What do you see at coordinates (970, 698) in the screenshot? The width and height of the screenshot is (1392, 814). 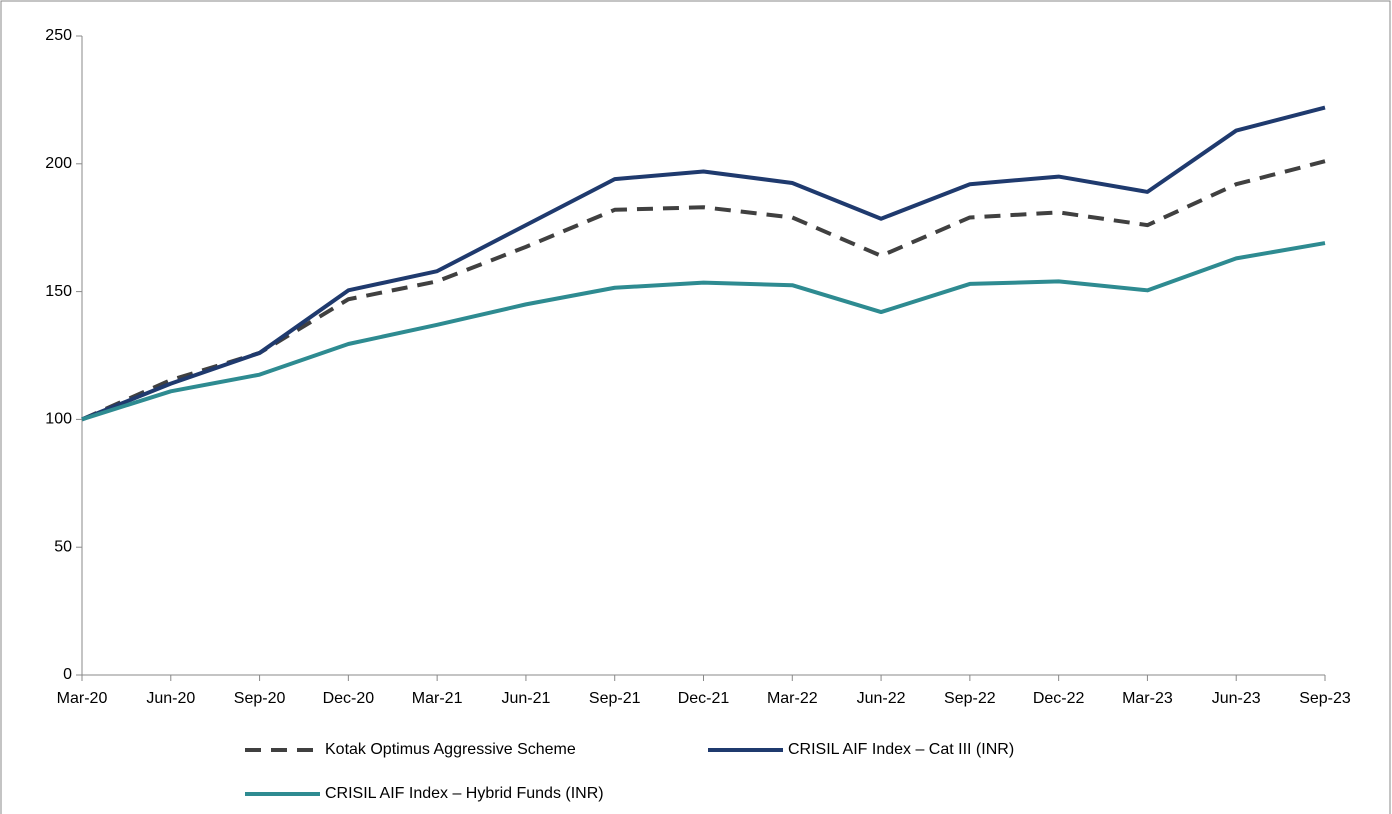 I see `x-tick-label: Sep-22` at bounding box center [970, 698].